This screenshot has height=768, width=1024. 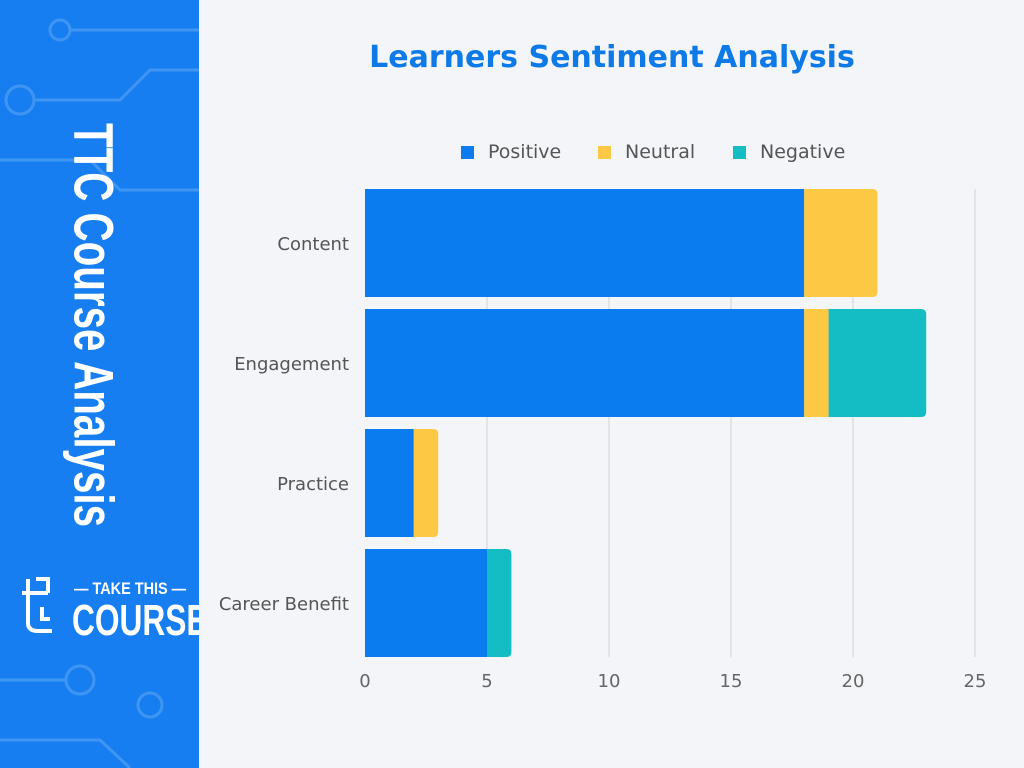 What do you see at coordinates (511, 152) in the screenshot?
I see `legend-positive: Positive` at bounding box center [511, 152].